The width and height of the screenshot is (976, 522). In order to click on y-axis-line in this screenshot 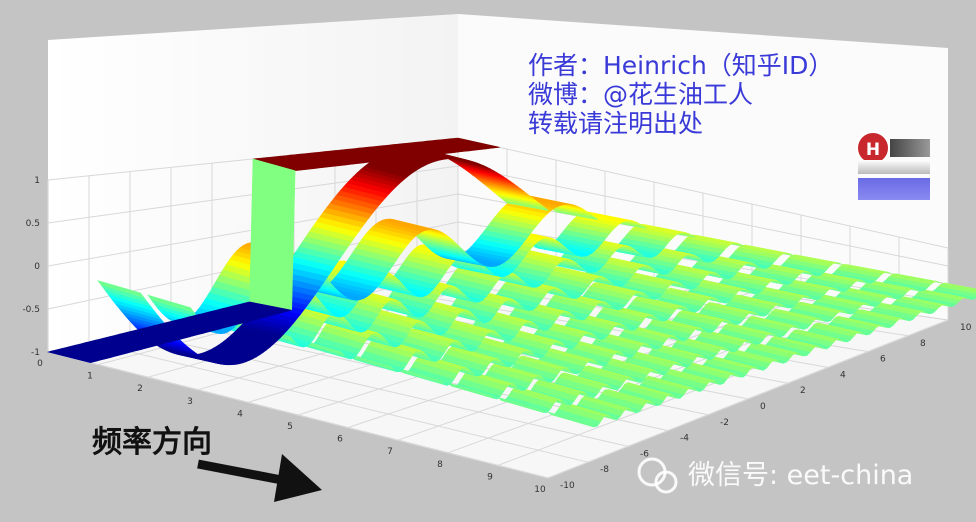, I will do `click(748, 399)`.